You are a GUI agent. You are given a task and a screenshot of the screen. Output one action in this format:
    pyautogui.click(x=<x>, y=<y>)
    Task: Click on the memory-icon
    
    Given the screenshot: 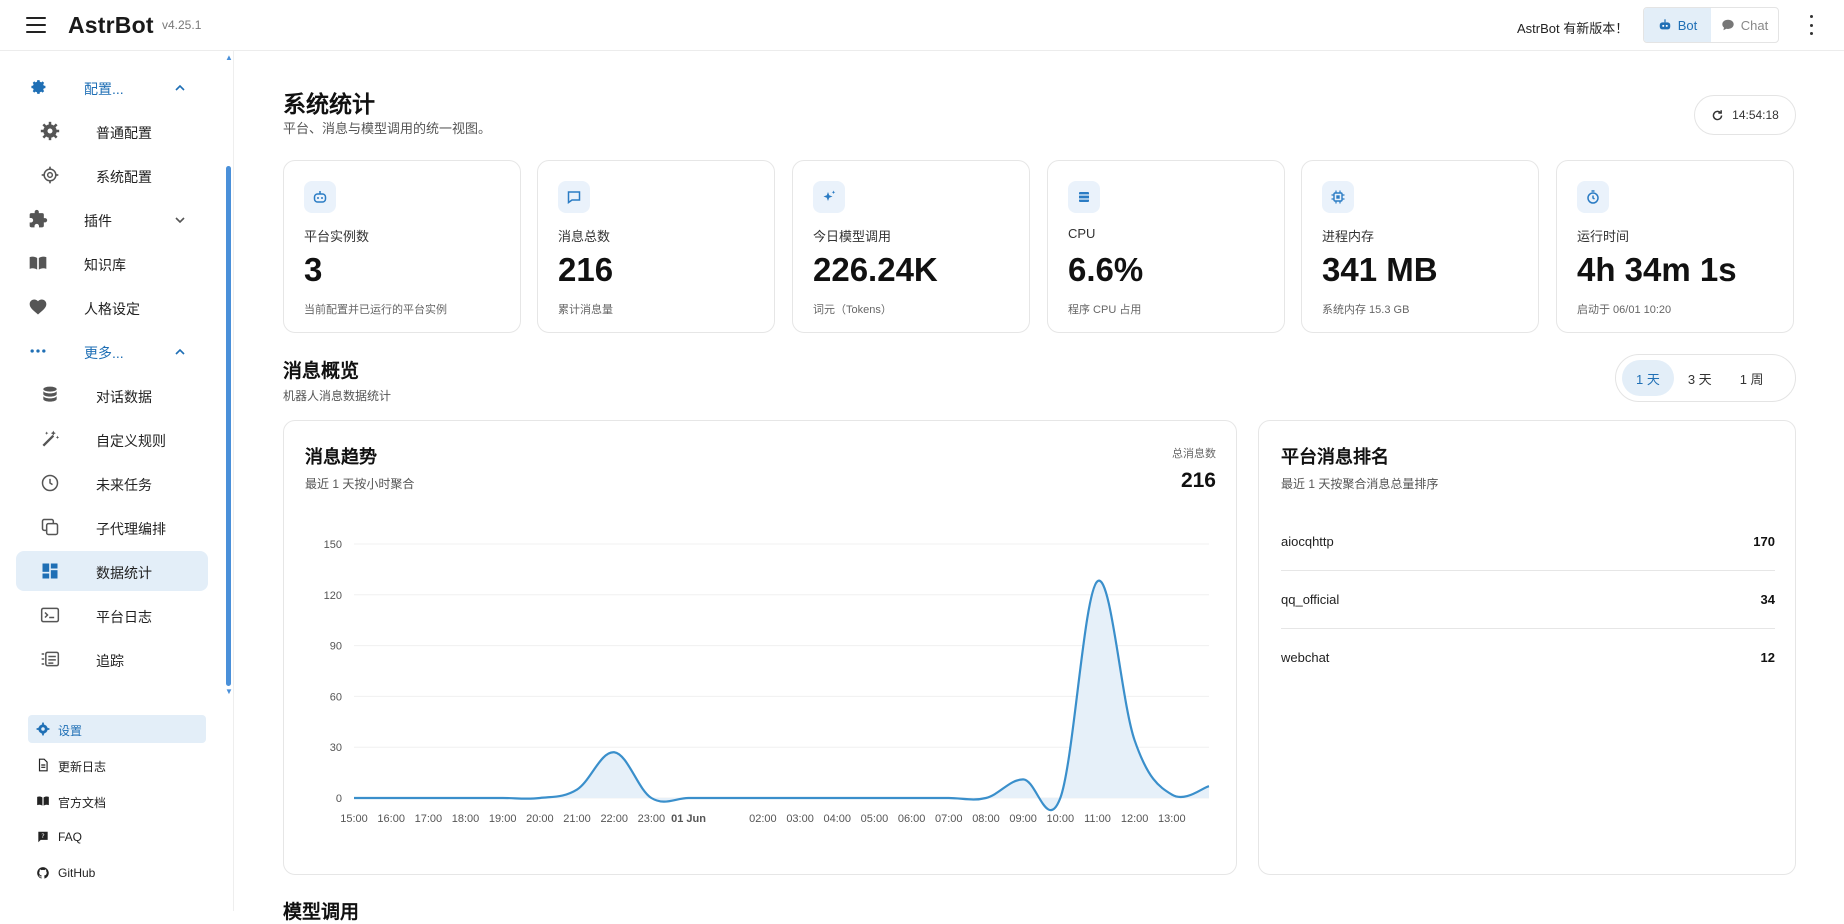 What is the action you would take?
    pyautogui.click(x=1338, y=197)
    